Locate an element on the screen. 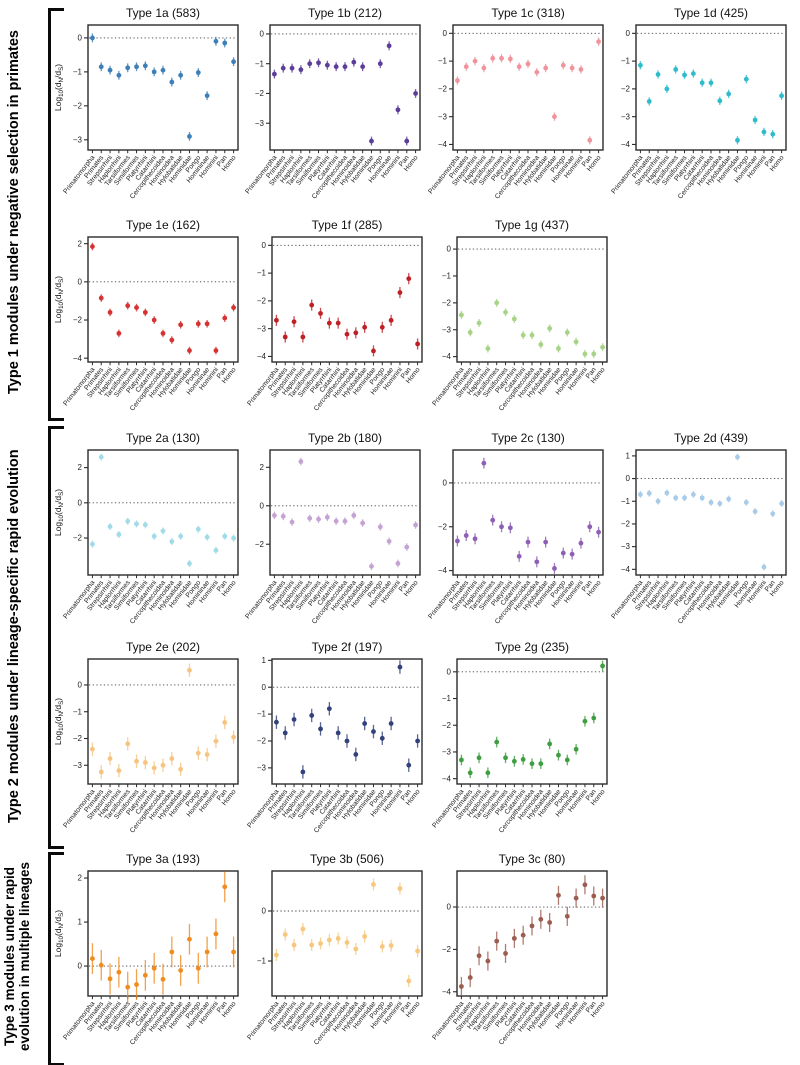 This screenshot has width=800, height=1065. group-1-bracket is located at coordinates (56, 214).